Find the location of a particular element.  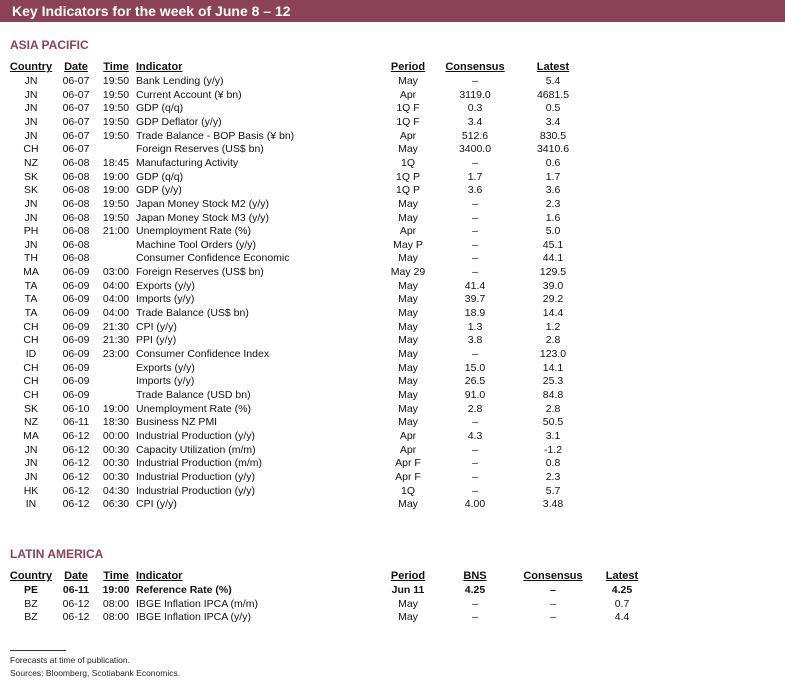

table-cell: 21:30 is located at coordinates (116, 340).